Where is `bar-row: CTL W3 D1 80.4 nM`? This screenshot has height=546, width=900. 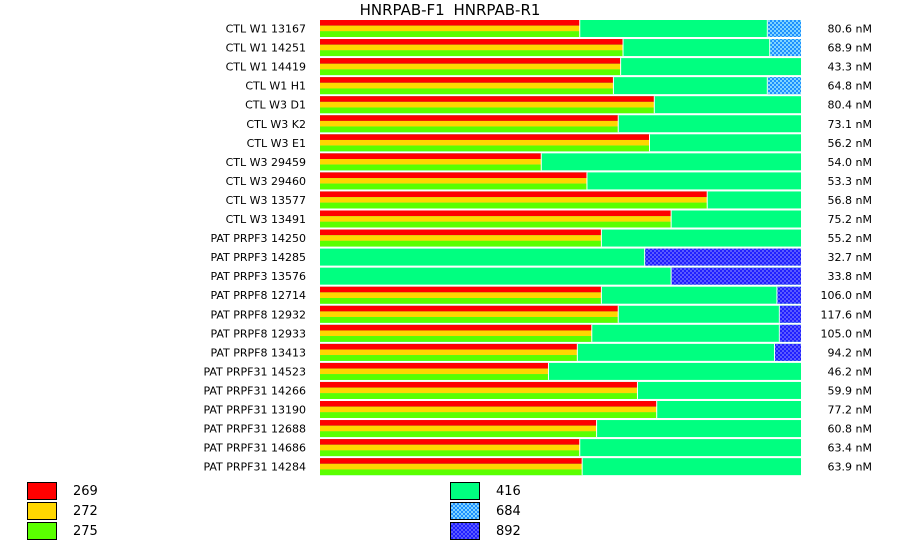 bar-row: CTL W3 D1 80.4 nM is located at coordinates (558, 105).